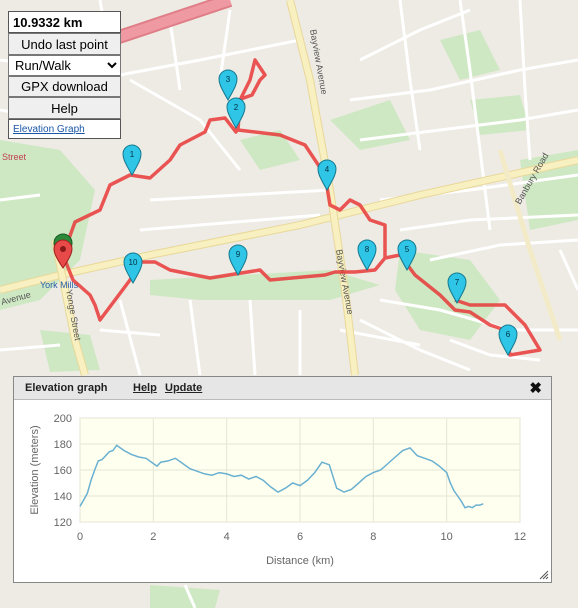 This screenshot has height=608, width=578. What do you see at coordinates (64, 22) in the screenshot?
I see `distance-display: 10.9332 km` at bounding box center [64, 22].